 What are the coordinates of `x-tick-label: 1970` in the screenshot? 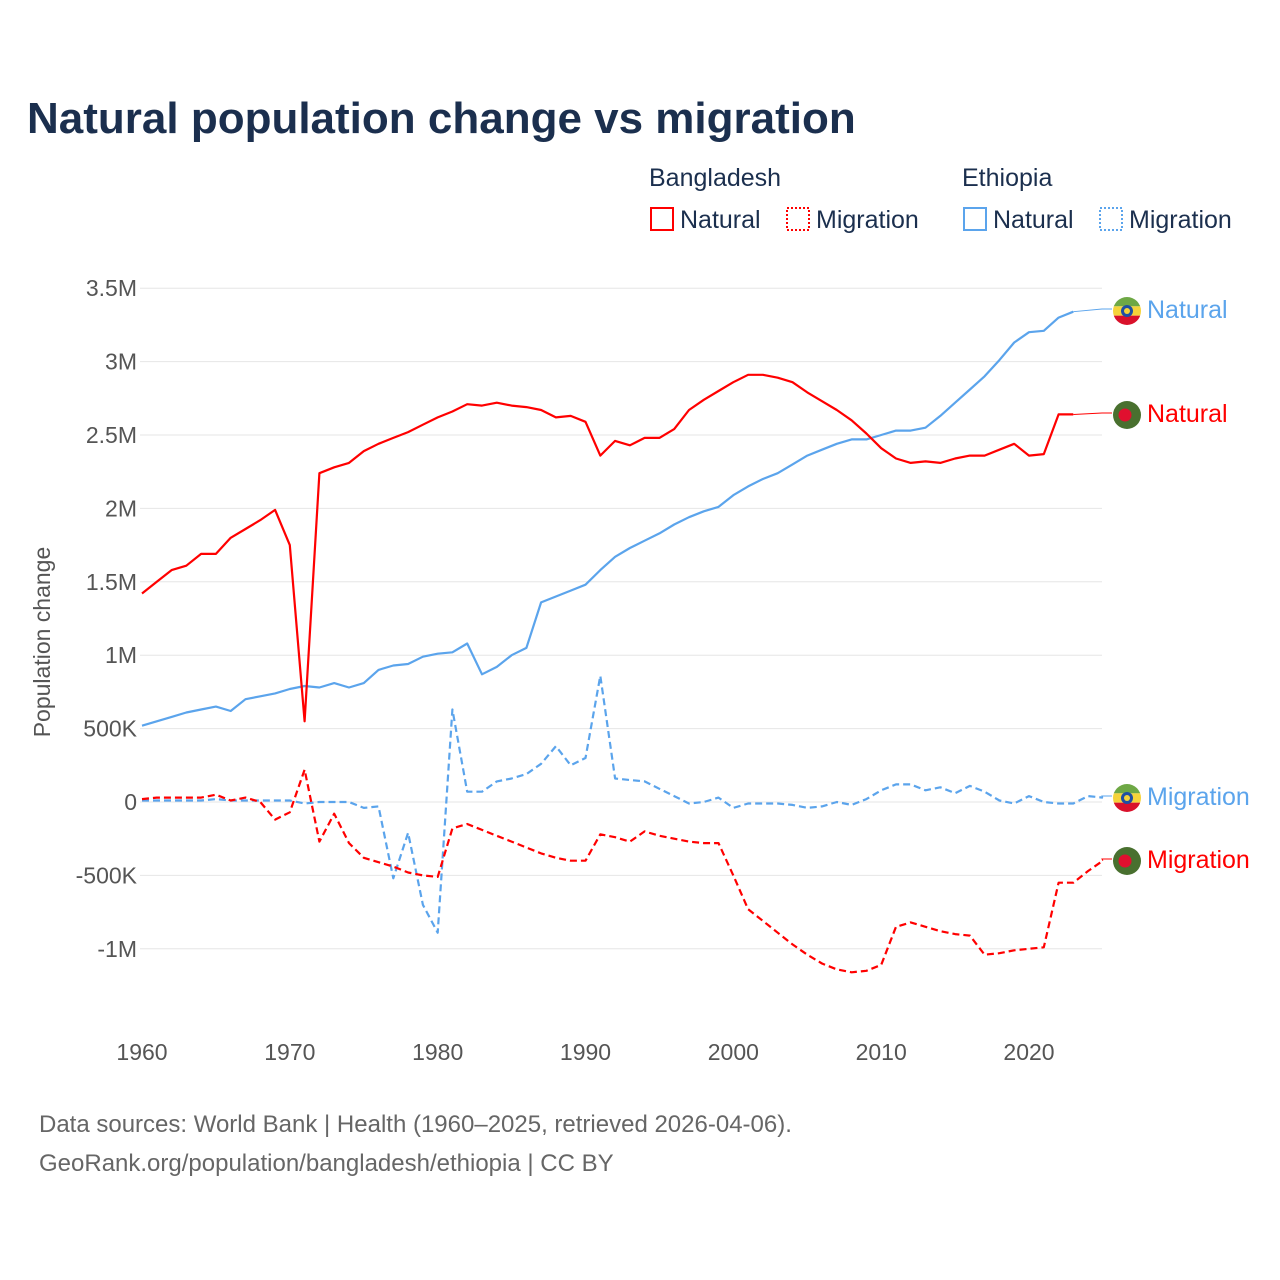 It's located at (289, 1052).